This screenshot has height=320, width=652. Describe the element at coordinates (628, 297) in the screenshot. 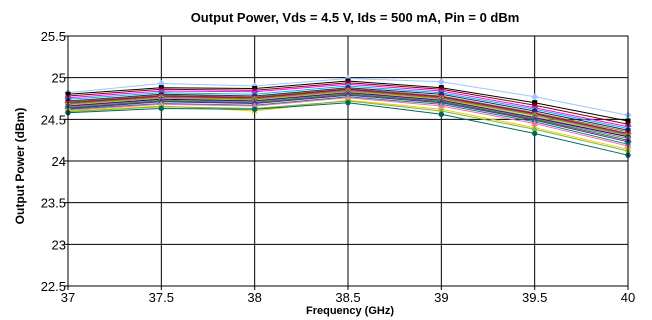

I see `x-tick-label: 40` at that location.